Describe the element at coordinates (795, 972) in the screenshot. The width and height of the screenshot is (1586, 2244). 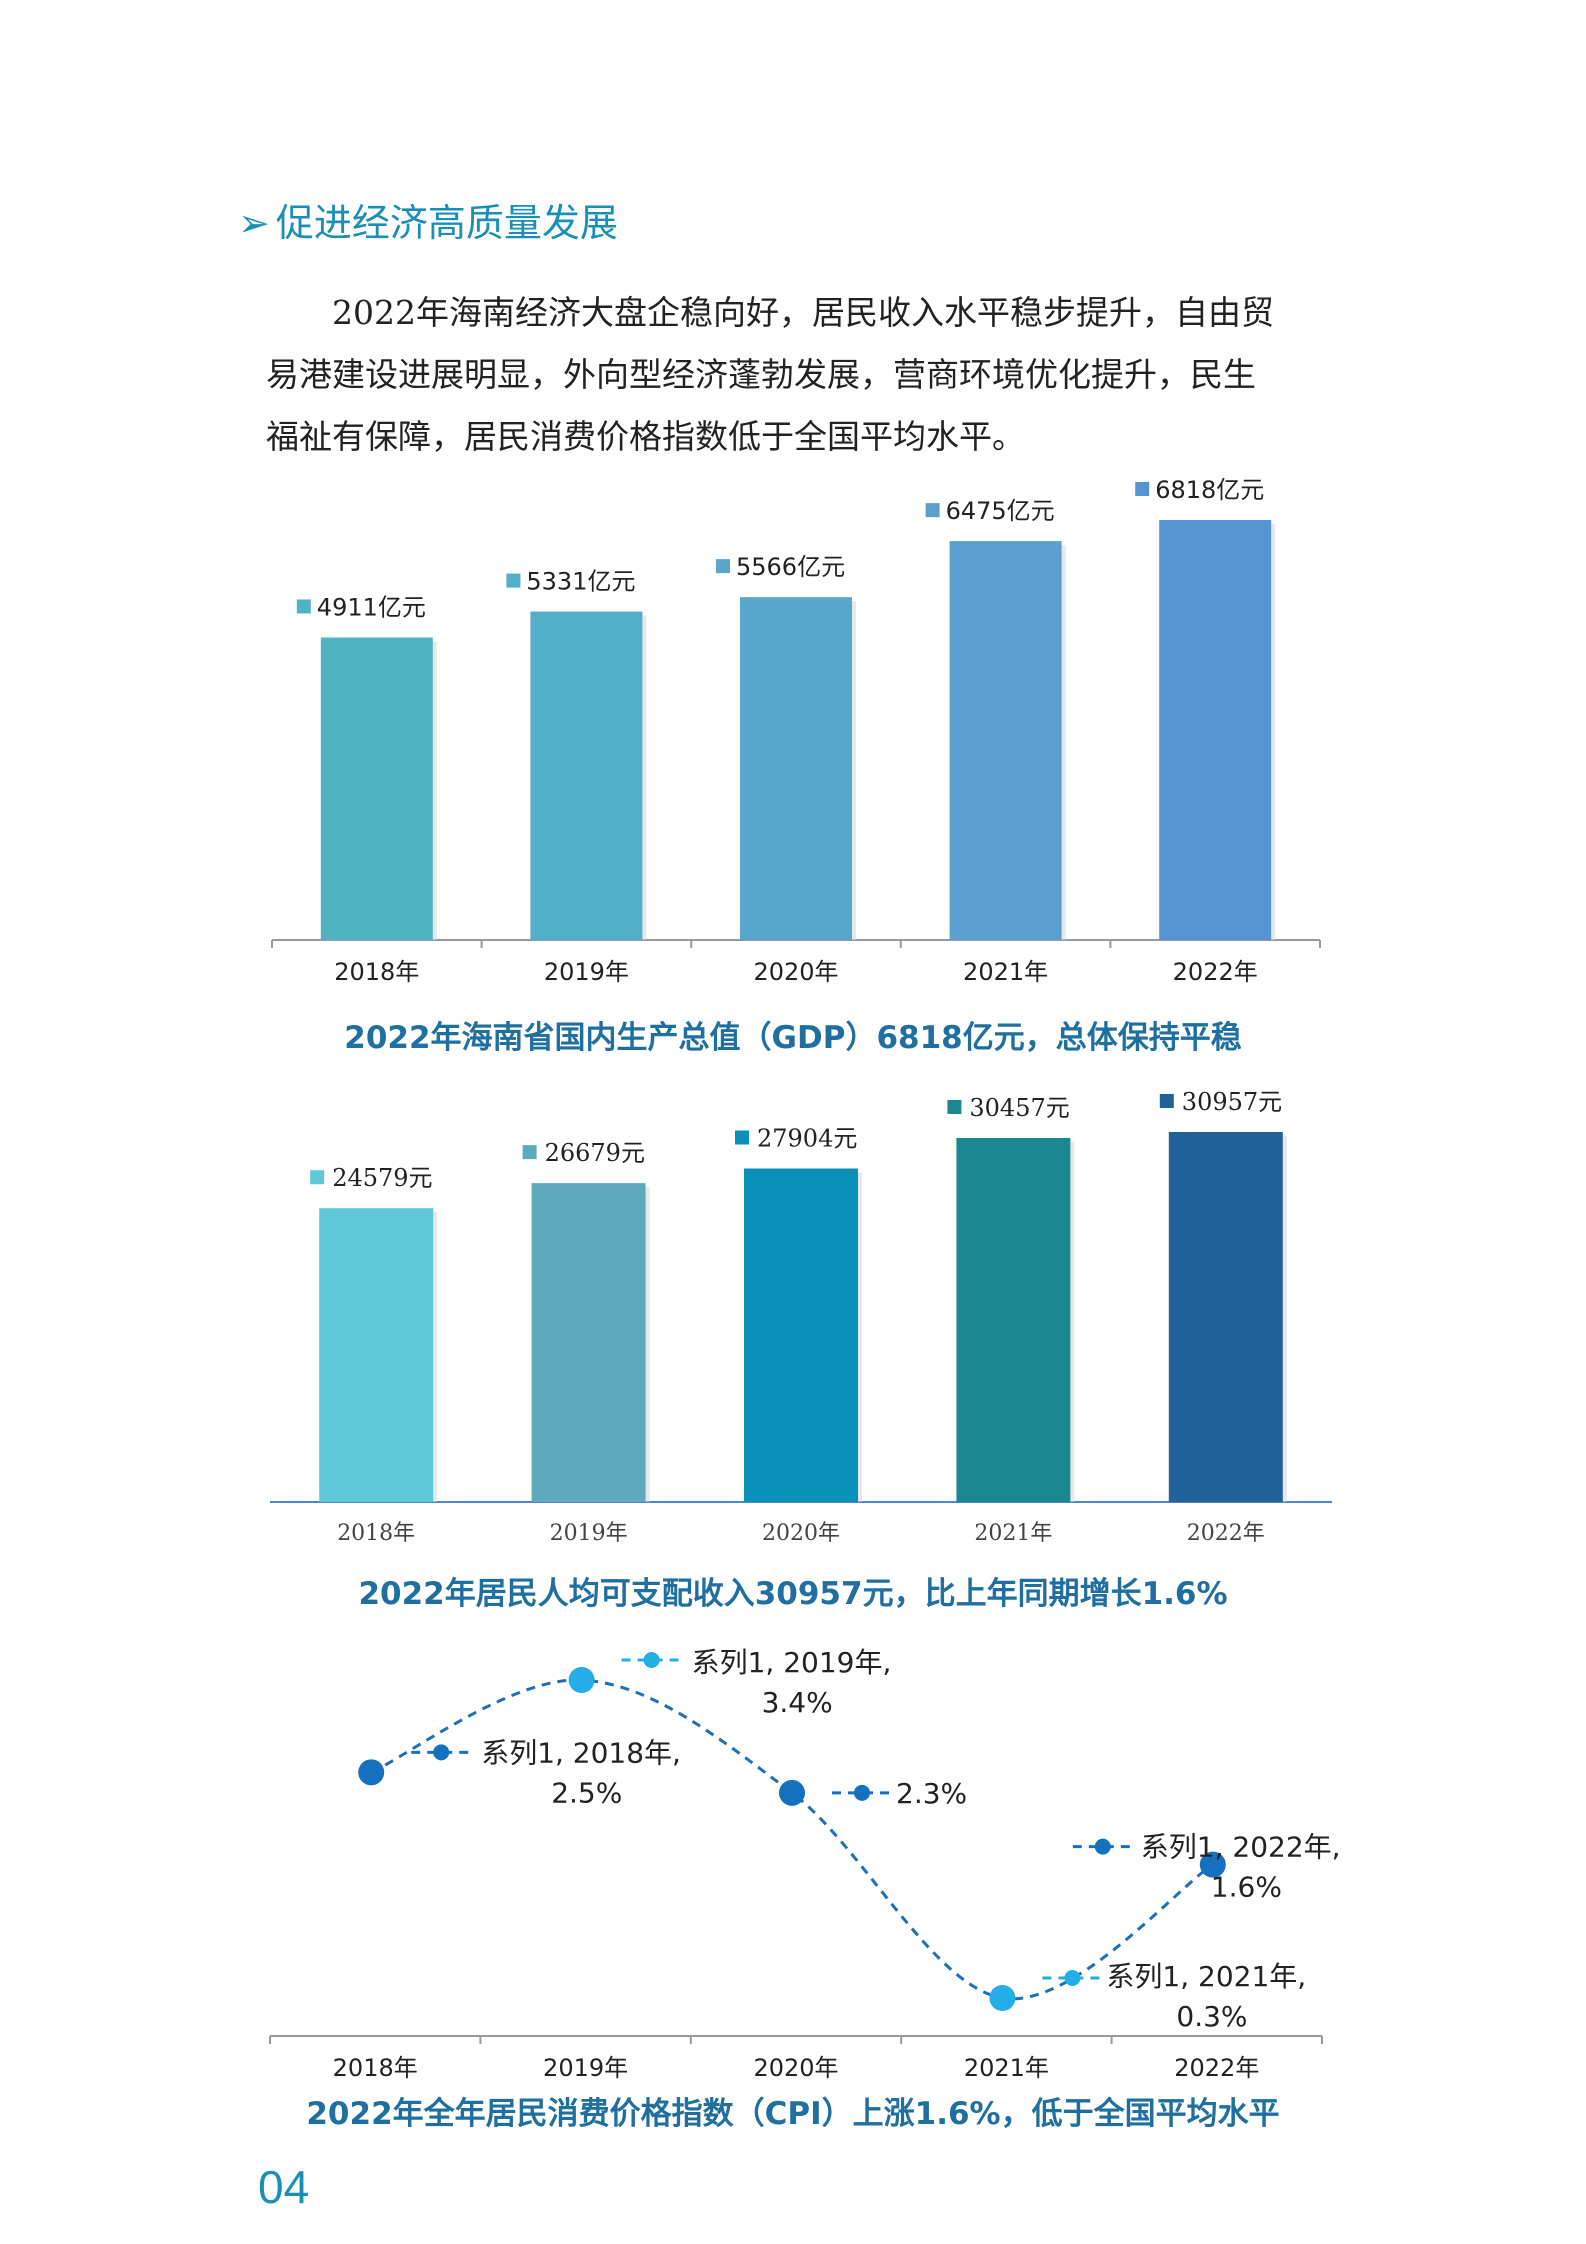
I see `gdp-tick-label: 2020年` at that location.